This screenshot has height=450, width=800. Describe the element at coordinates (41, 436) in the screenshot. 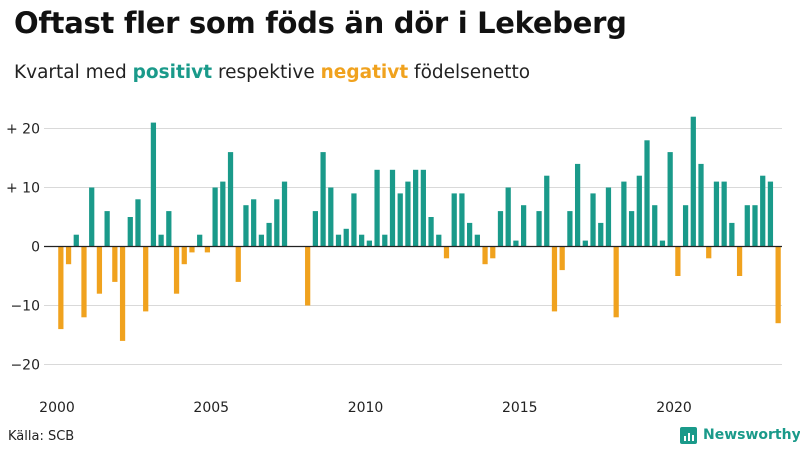

I see `source-note: Källa: SCB` at that location.